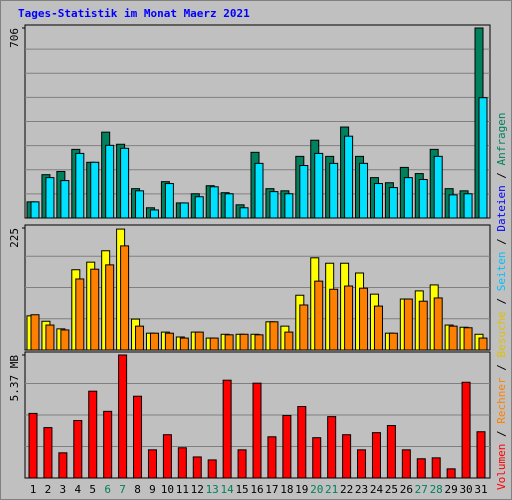 This screenshot has height=500, width=512. What do you see at coordinates (48, 489) in the screenshot?
I see `x-tick-label: 2` at bounding box center [48, 489].